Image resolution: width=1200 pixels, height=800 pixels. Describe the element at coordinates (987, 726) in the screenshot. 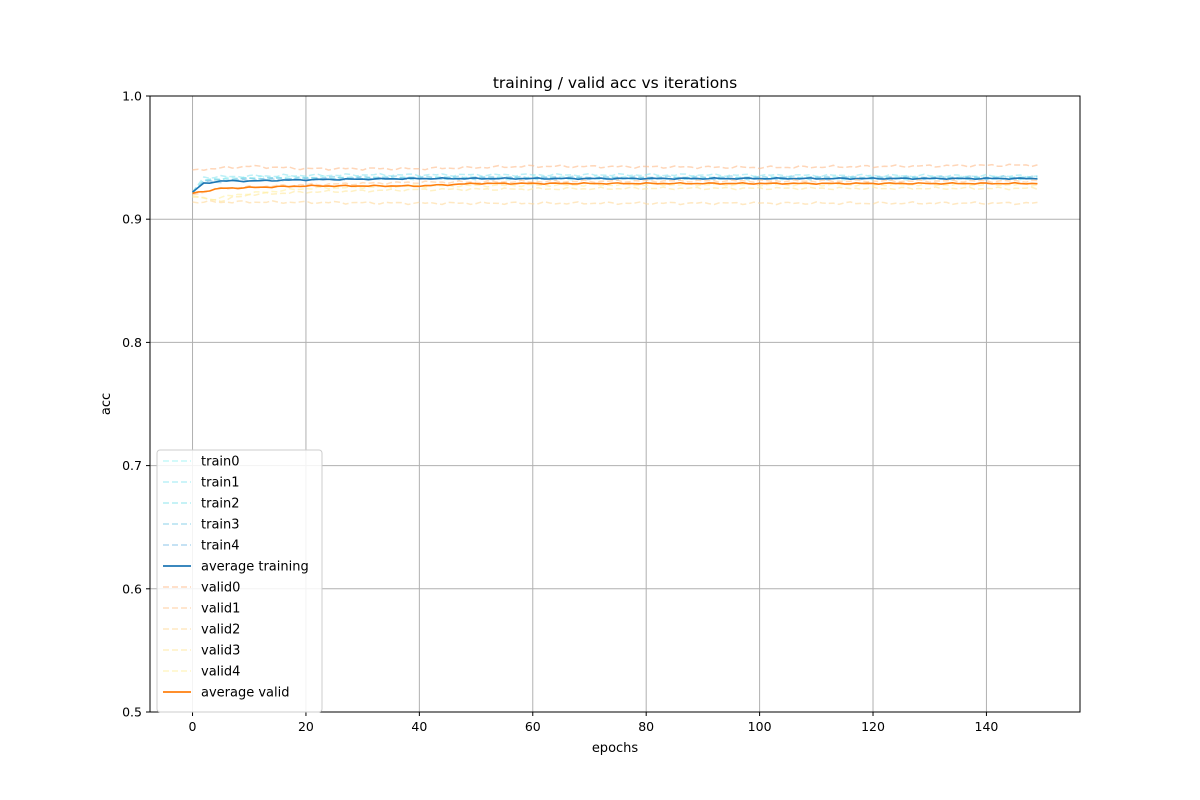

I see `x-tick-label: 140` at that location.